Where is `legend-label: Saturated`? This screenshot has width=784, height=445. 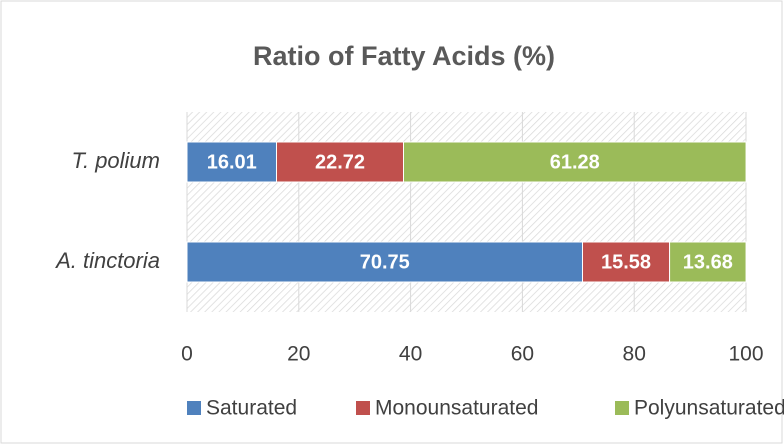 legend-label: Saturated is located at coordinates (251, 408).